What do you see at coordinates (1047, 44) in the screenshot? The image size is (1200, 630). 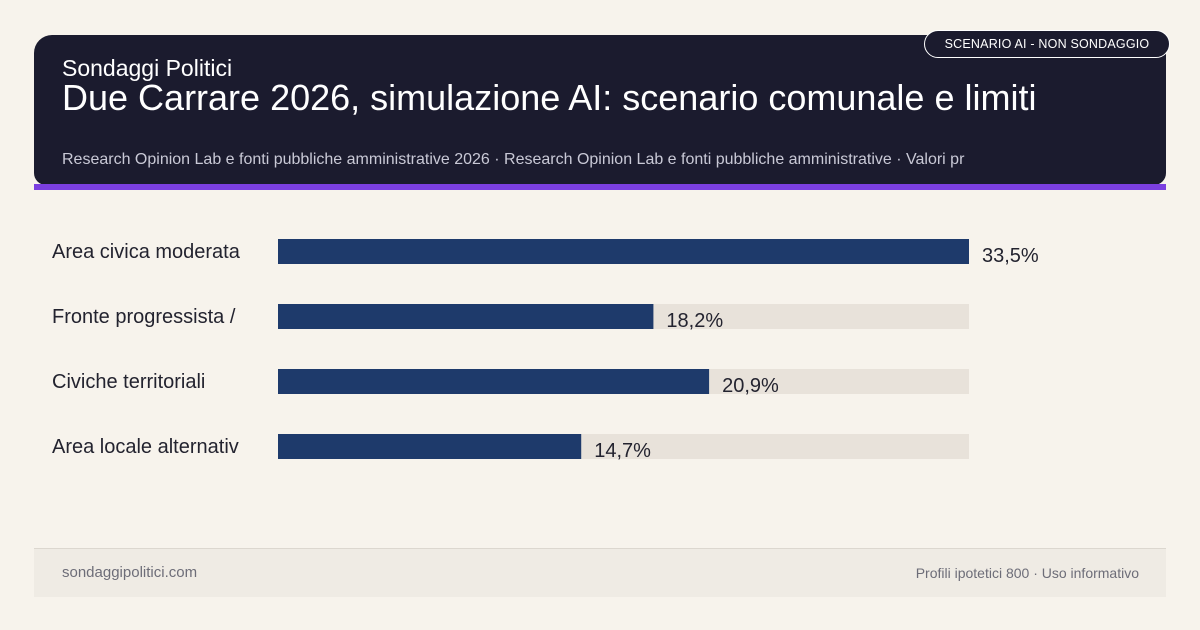 I see `scenario-badge: SCENARIO AI - NON SONDAGGIO` at bounding box center [1047, 44].